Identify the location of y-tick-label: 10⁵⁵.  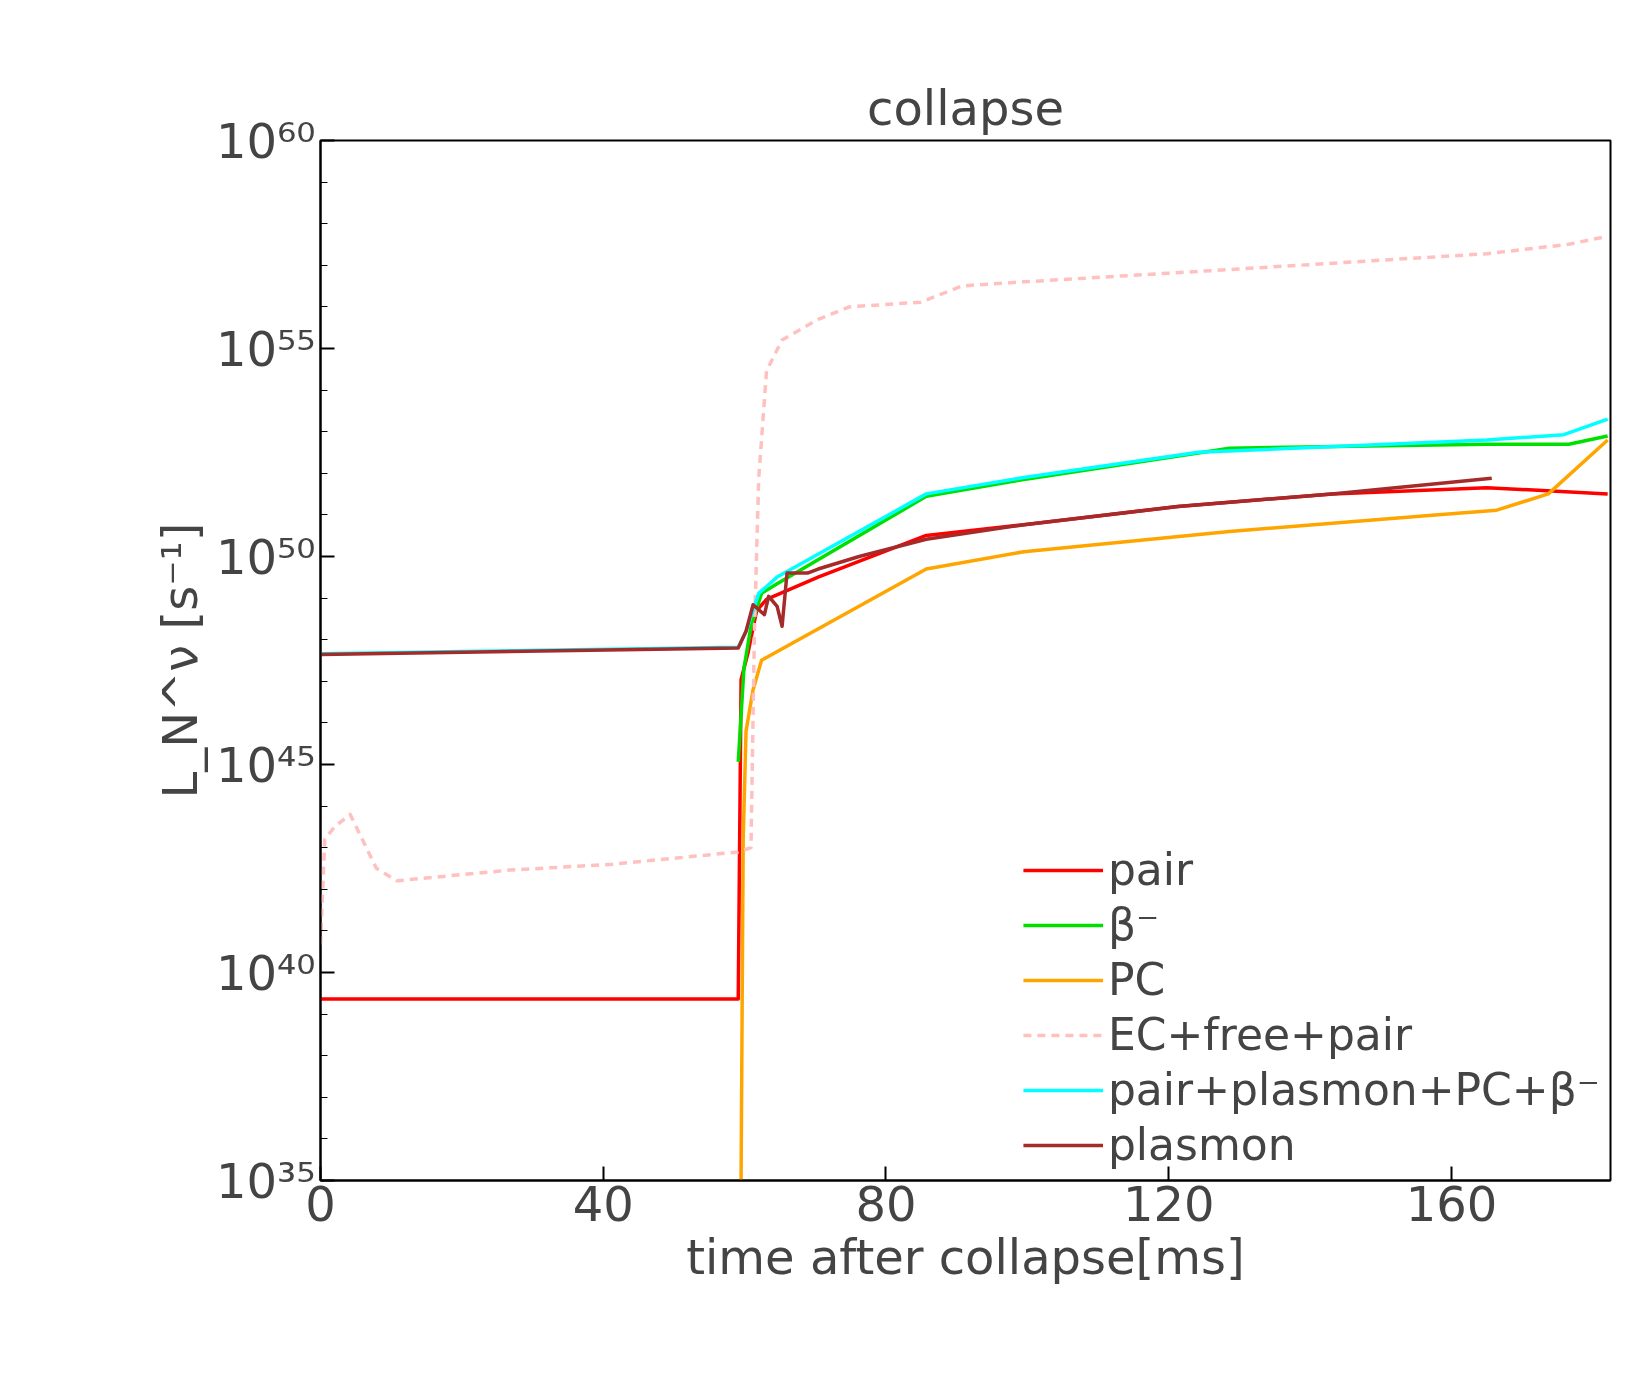
(265, 348).